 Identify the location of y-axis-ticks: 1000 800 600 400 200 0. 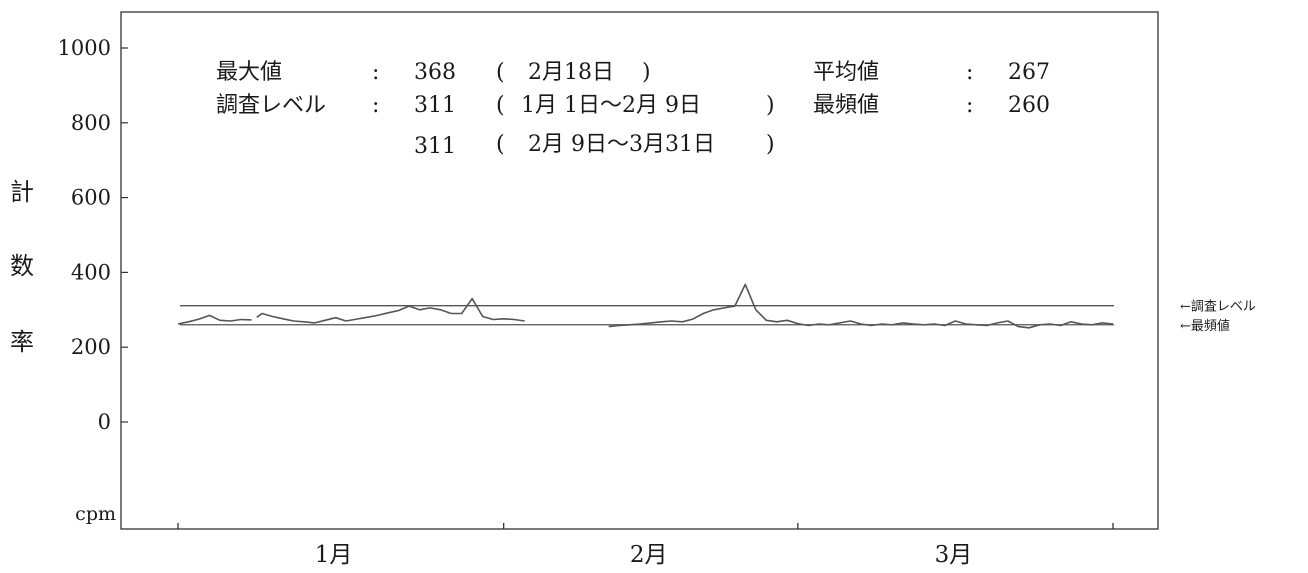
(93, 235).